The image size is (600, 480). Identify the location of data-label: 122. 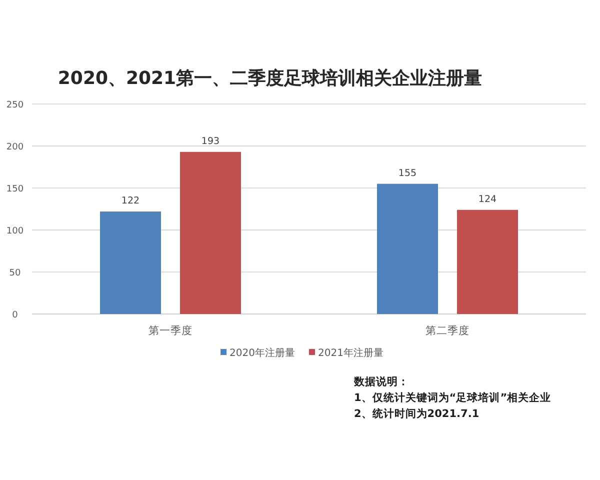
(130, 201).